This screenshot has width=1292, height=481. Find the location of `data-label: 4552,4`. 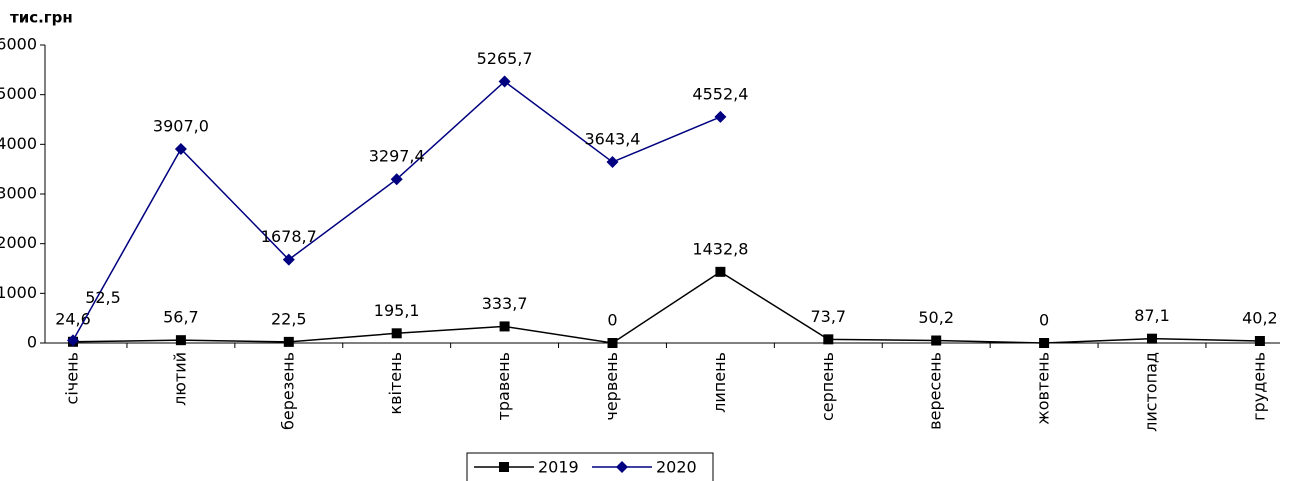

data-label: 4552,4 is located at coordinates (720, 93).